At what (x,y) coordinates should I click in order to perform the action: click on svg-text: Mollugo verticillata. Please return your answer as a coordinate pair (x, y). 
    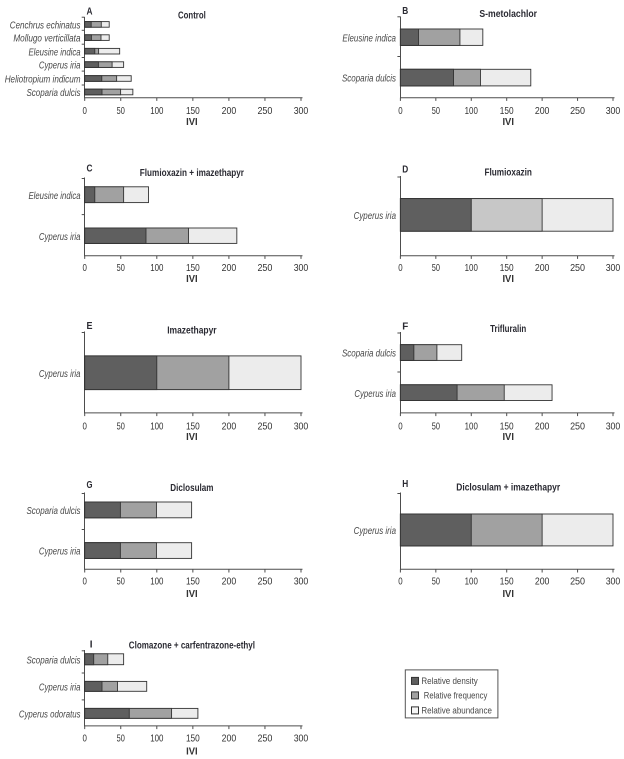
    Looking at the image, I should click on (46, 39).